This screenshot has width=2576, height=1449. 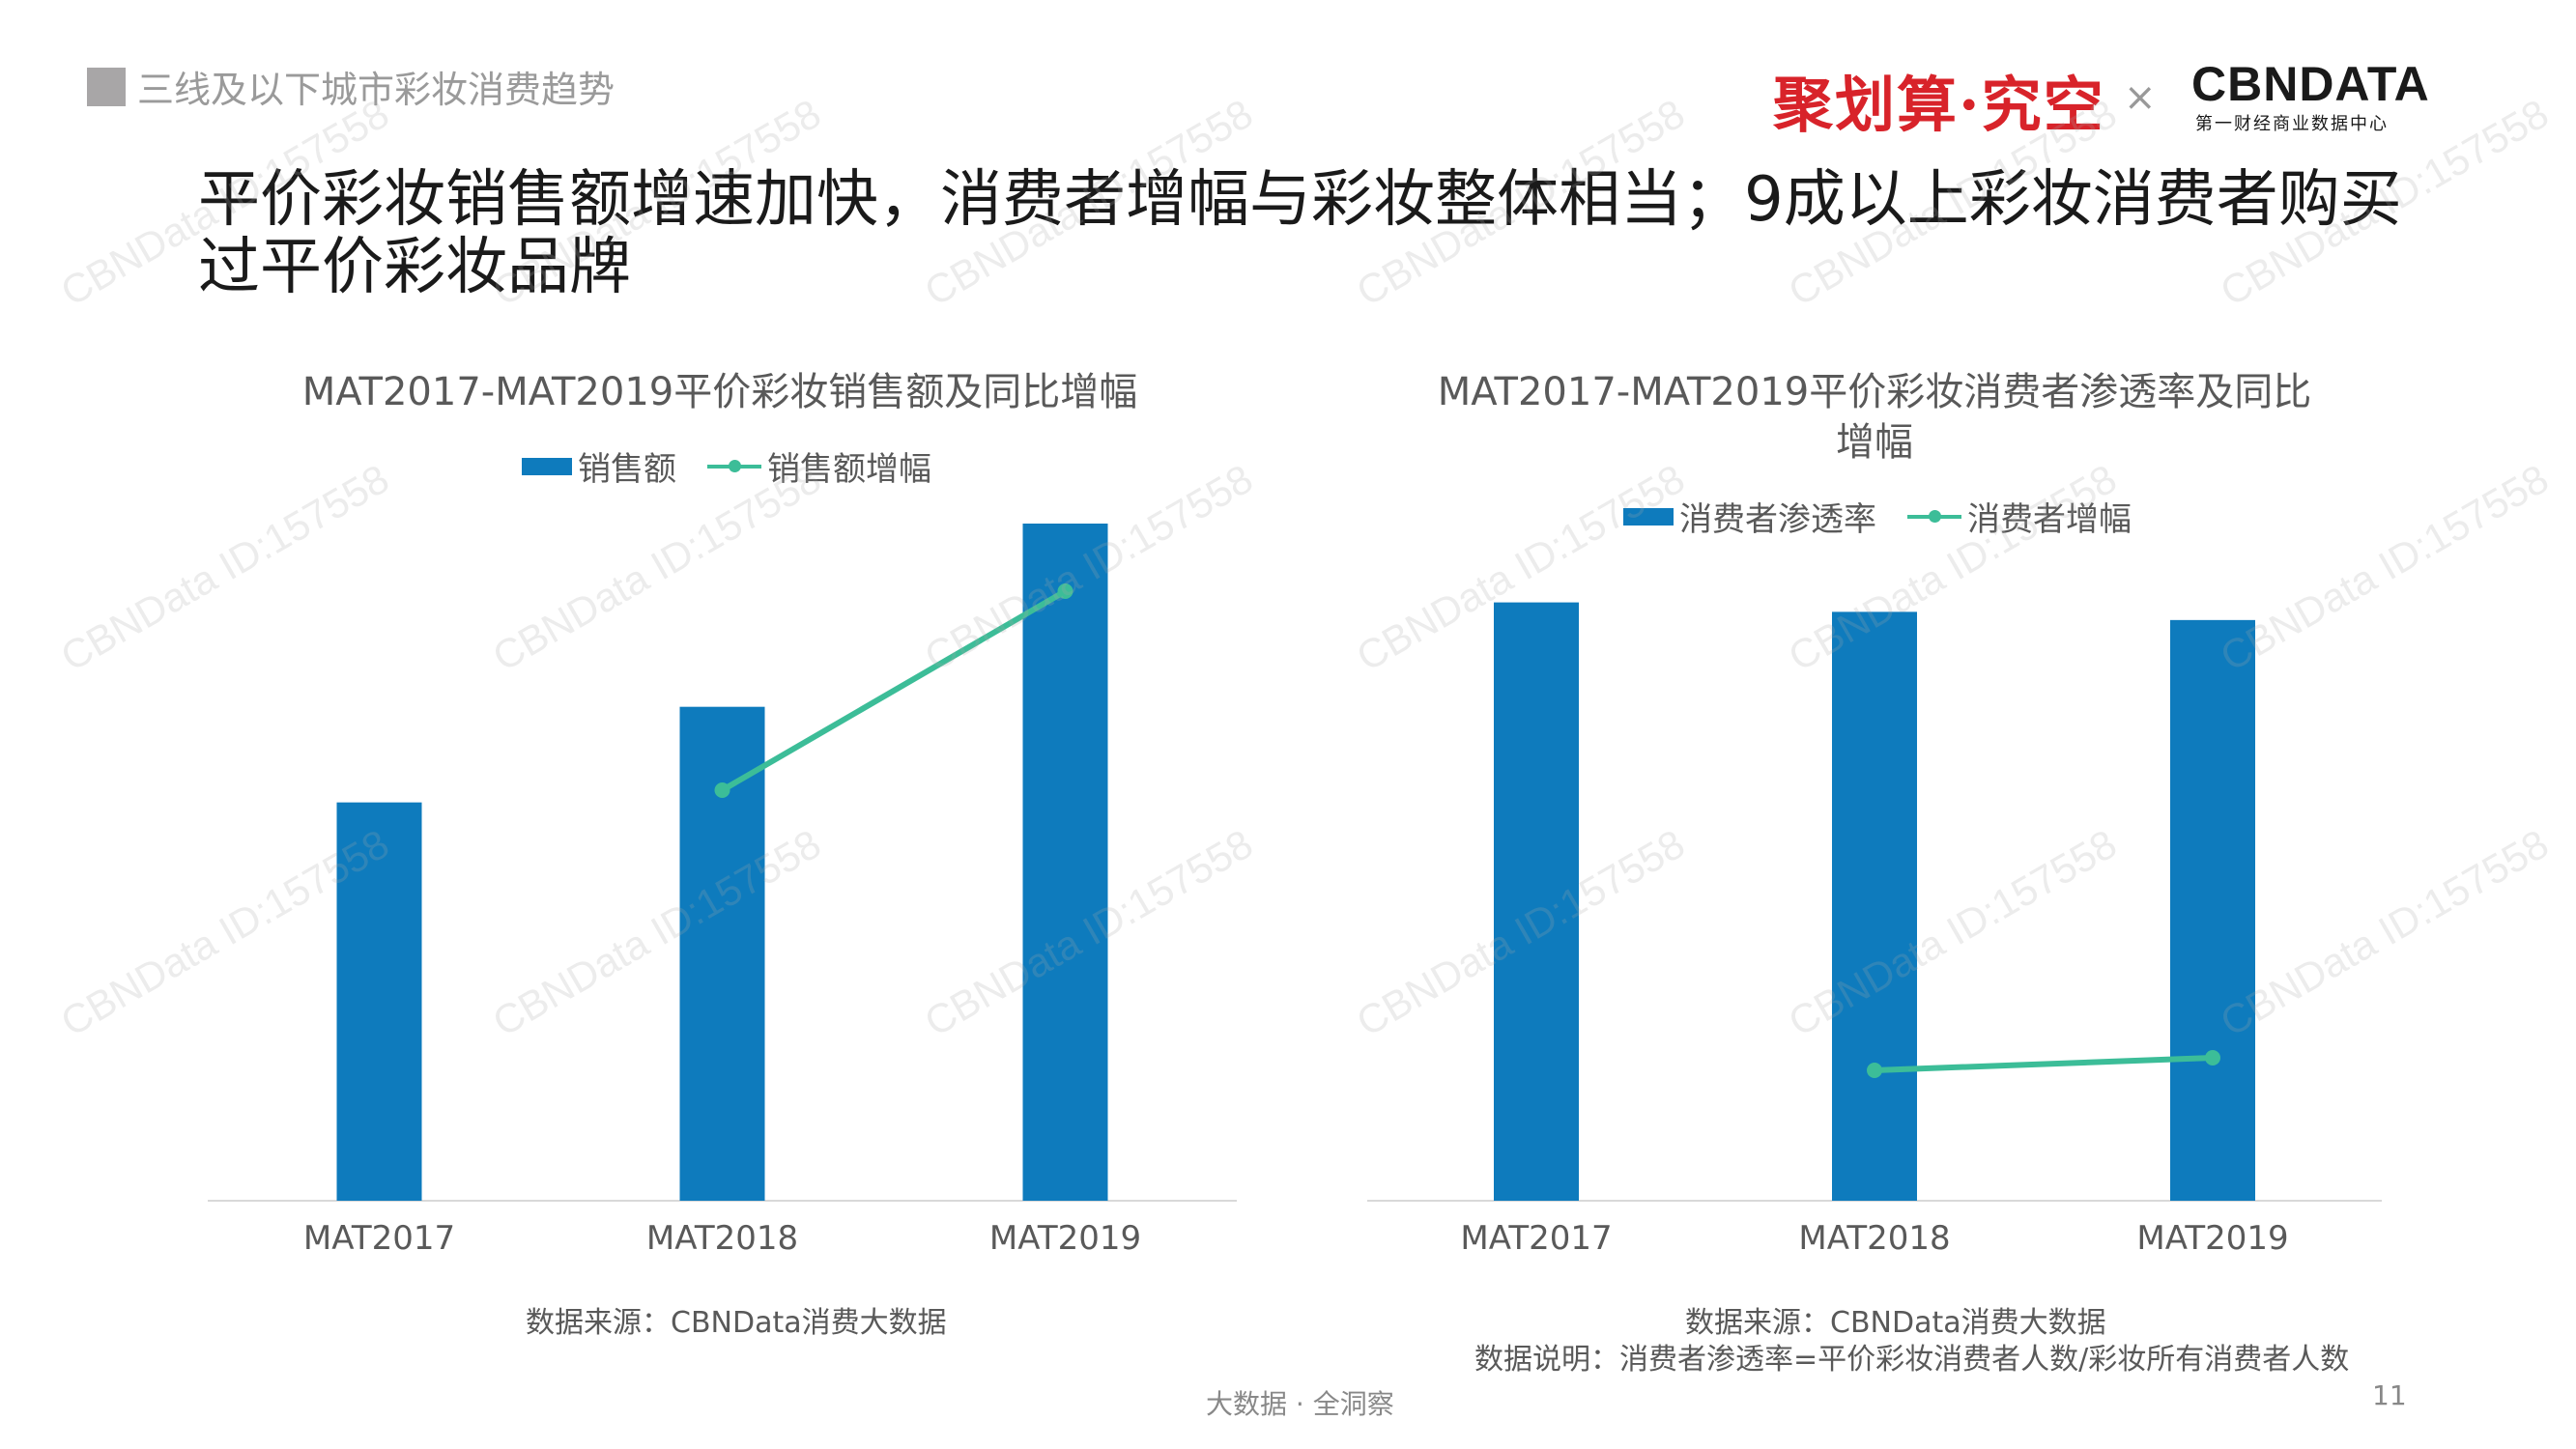 What do you see at coordinates (2049, 519) in the screenshot?
I see `legend-label-consumer-growth: 消费者增幅` at bounding box center [2049, 519].